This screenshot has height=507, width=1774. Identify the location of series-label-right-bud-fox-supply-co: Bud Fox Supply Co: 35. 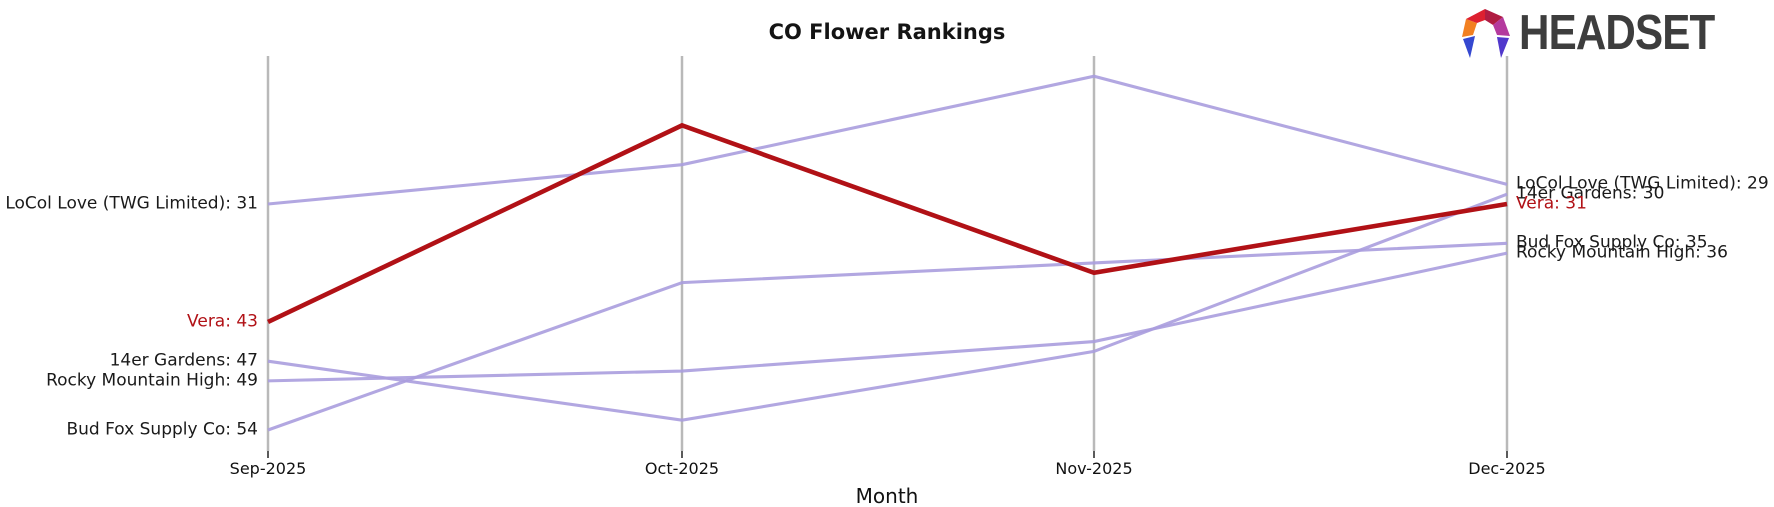
(1612, 242).